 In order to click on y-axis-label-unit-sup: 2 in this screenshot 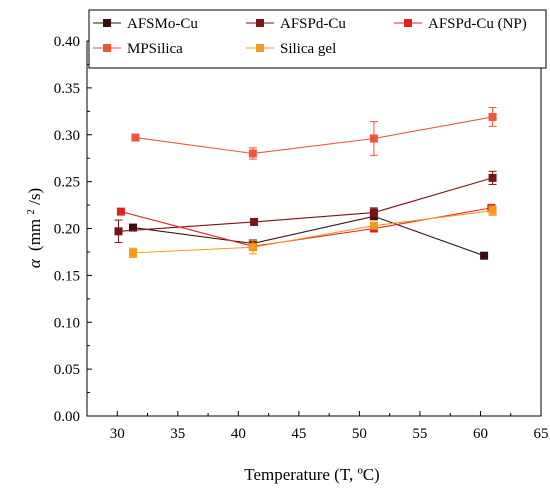, I will do `click(31, 212)`.